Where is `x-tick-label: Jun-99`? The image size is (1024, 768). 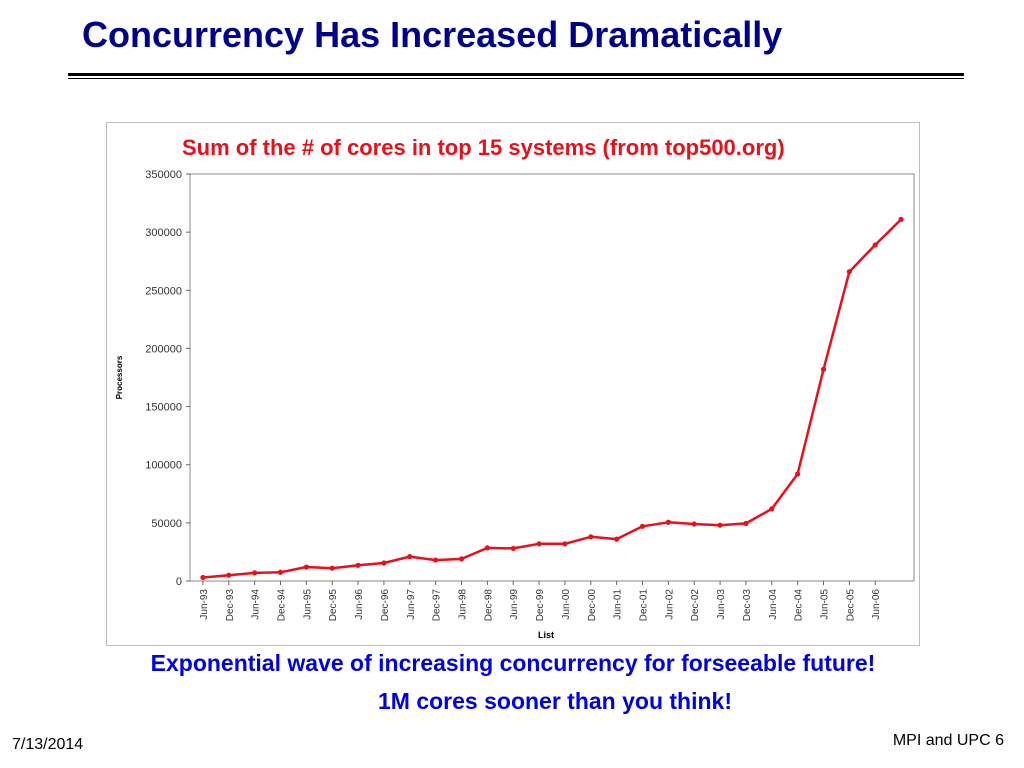
x-tick-label: Jun-99 is located at coordinates (514, 604).